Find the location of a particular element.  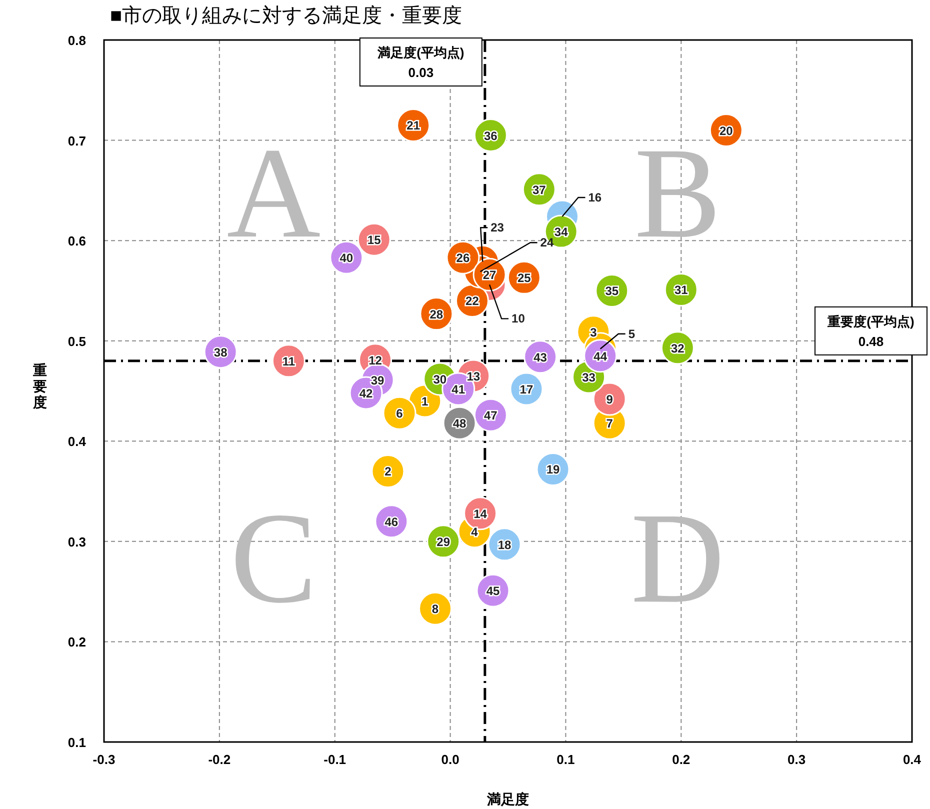

annotation: 4 is located at coordinates (474, 531).